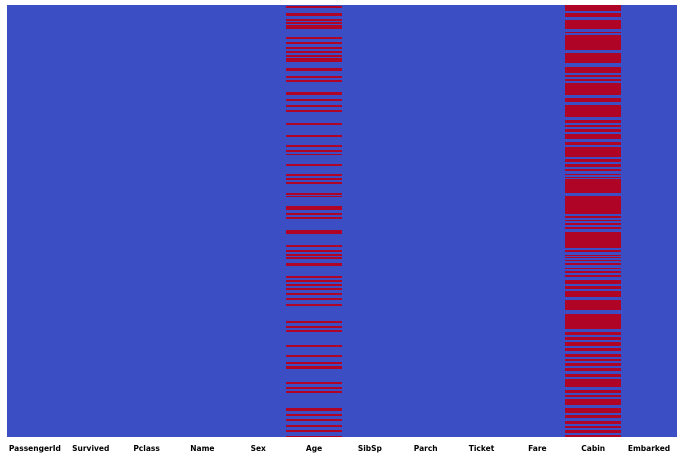 The width and height of the screenshot is (684, 461). What do you see at coordinates (481, 221) in the screenshot?
I see `heatmap-column-ticket` at bounding box center [481, 221].